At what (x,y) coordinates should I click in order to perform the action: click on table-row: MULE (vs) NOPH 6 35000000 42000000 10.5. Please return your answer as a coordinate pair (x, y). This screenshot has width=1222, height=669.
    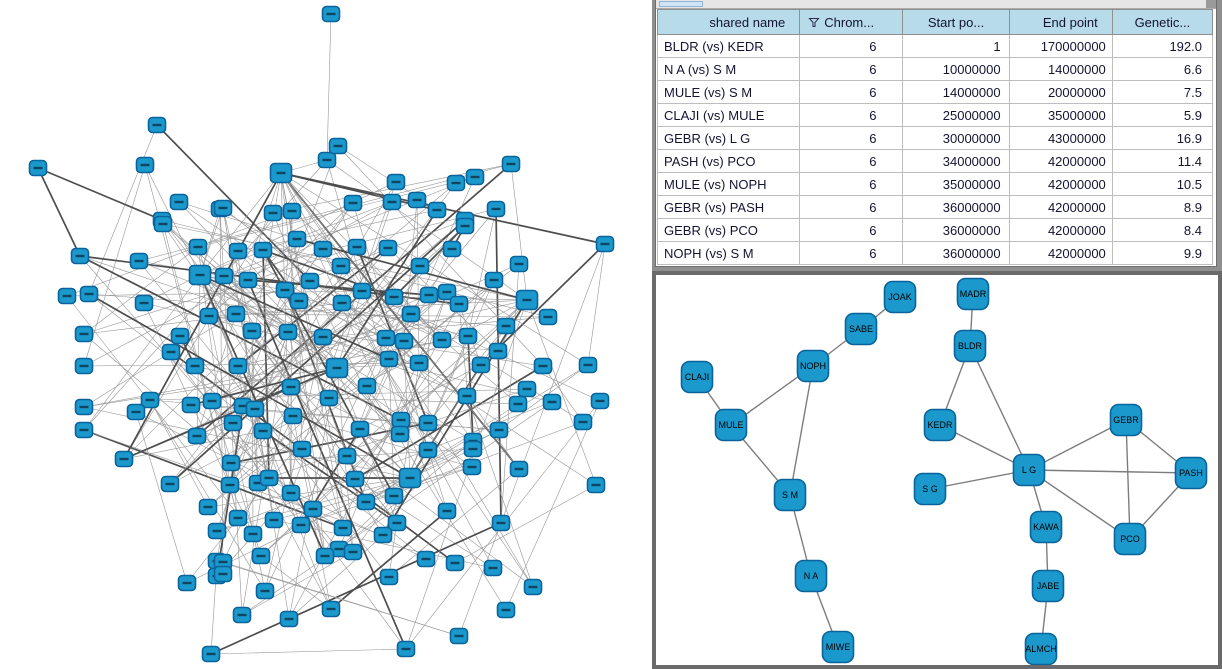
    Looking at the image, I should click on (935, 184).